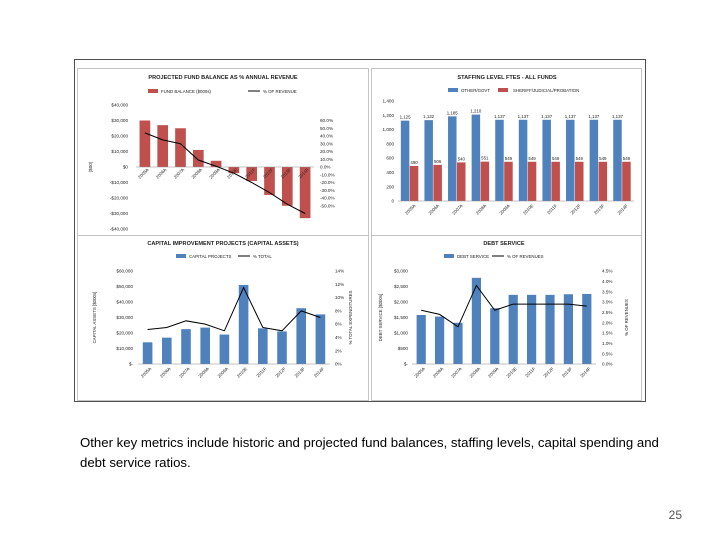 The image size is (720, 540). Describe the element at coordinates (390, 186) in the screenshot. I see `staff-y-tick-label: 200` at that location.